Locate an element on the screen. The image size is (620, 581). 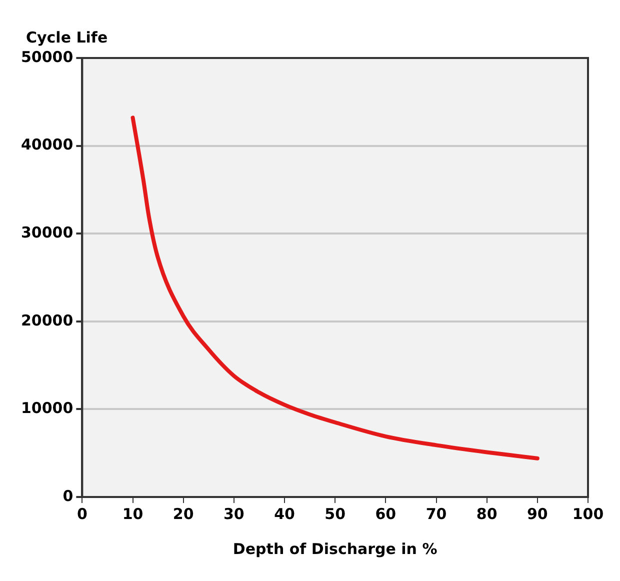
x-tick-label: 20 is located at coordinates (183, 513).